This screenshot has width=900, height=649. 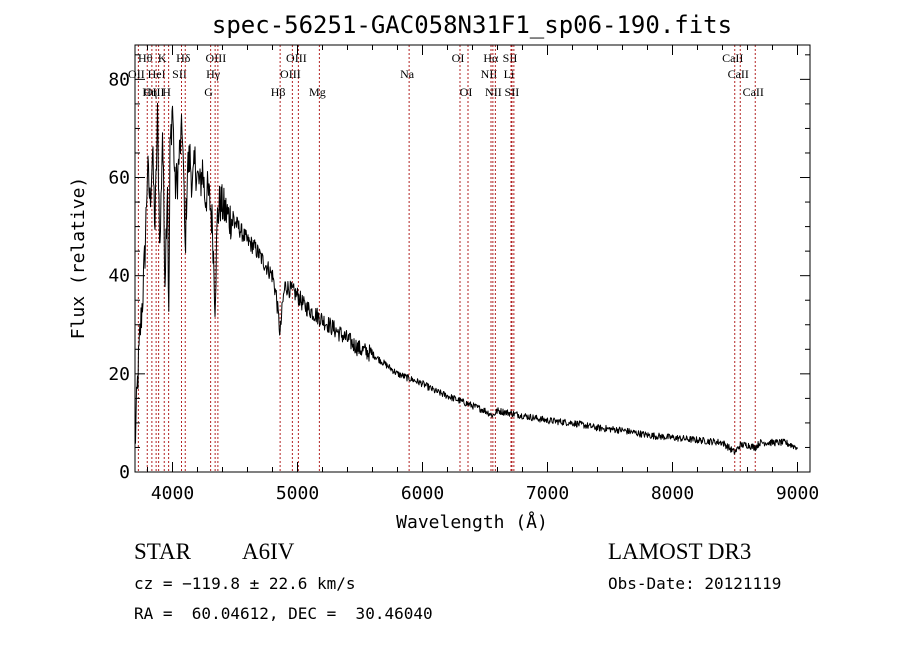 I want to click on redshift-velocity: cz = −119.8 ± 22.6 km/s, so click(x=245, y=583).